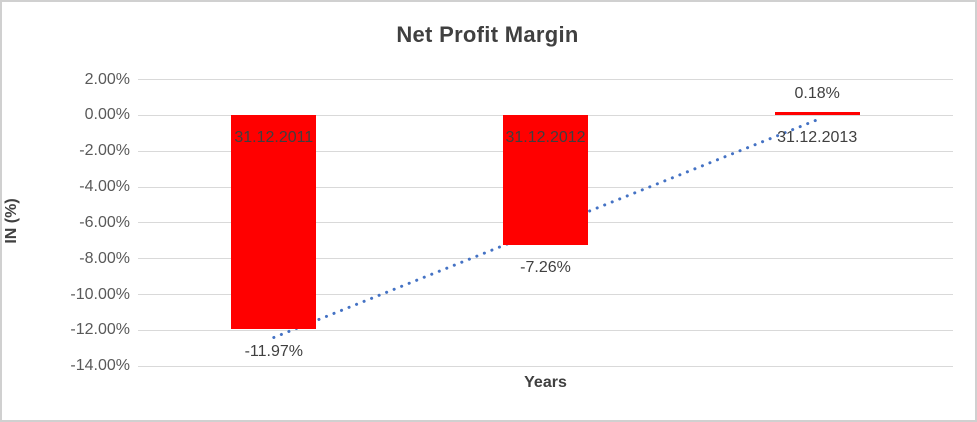  I want to click on bar-31.12.2011, so click(274, 222).